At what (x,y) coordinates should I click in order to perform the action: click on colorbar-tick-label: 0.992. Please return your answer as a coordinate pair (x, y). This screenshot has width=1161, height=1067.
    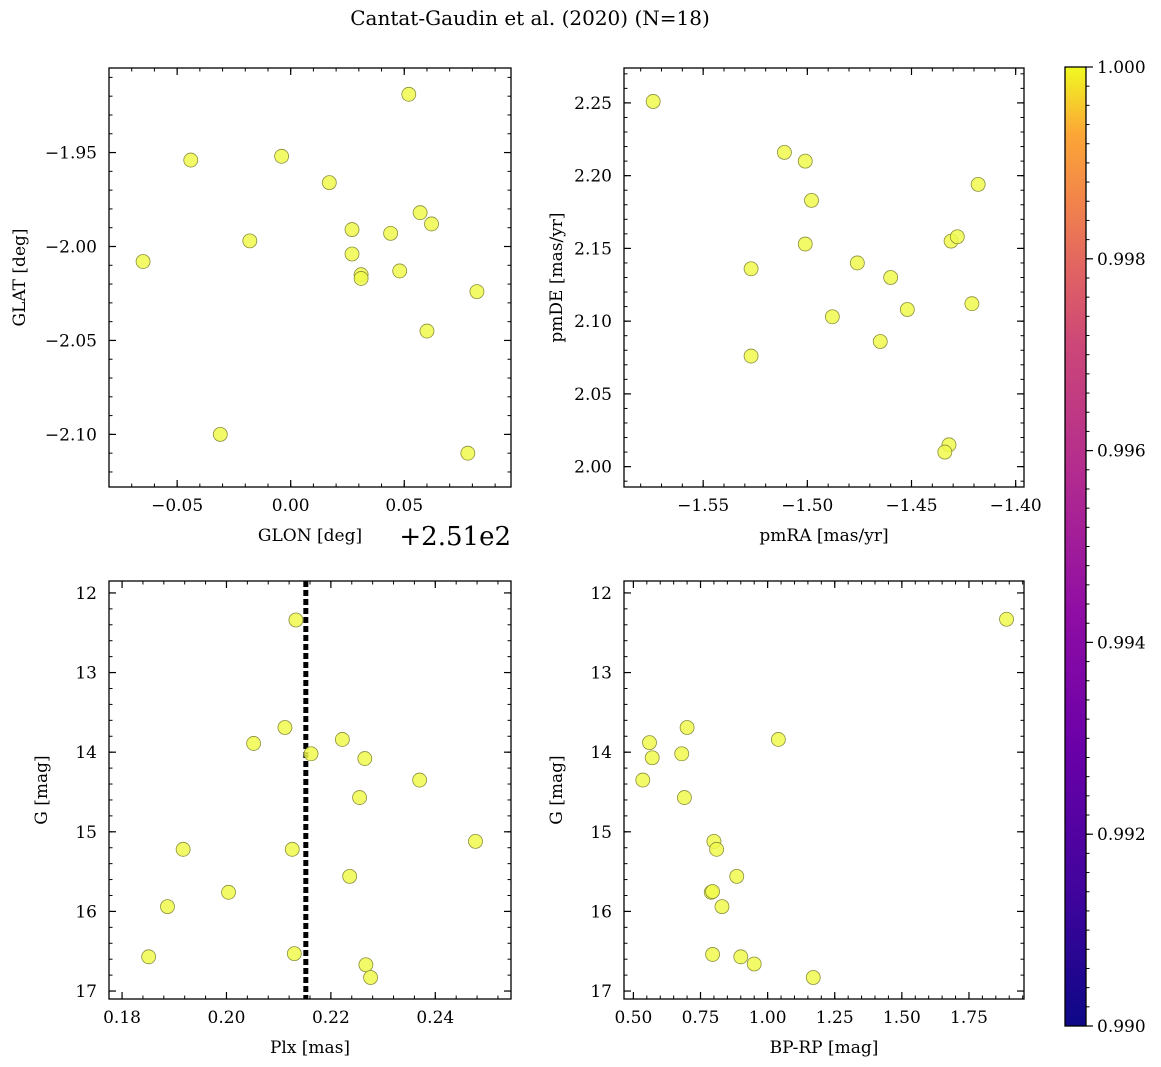
    Looking at the image, I should click on (1121, 835).